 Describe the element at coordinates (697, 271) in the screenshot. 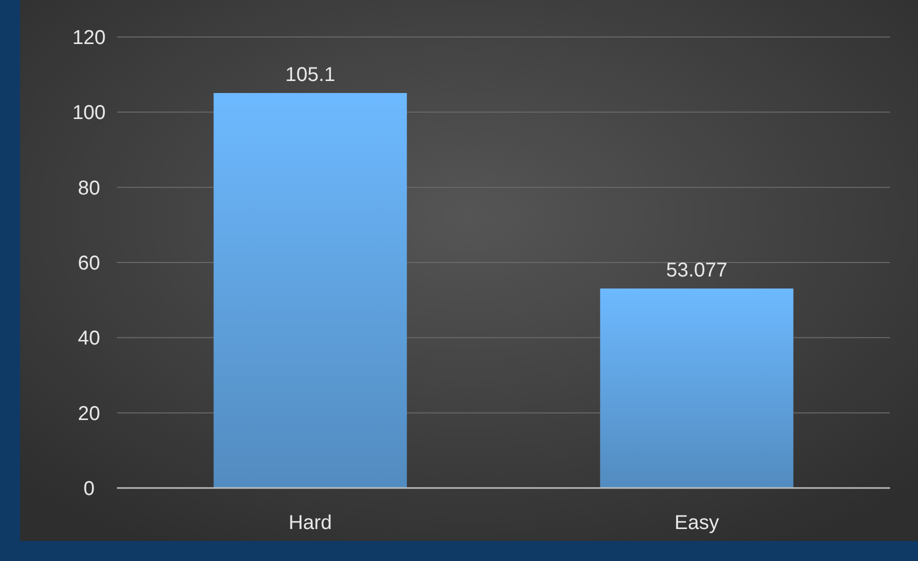

I see `data-label: 53.077` at that location.